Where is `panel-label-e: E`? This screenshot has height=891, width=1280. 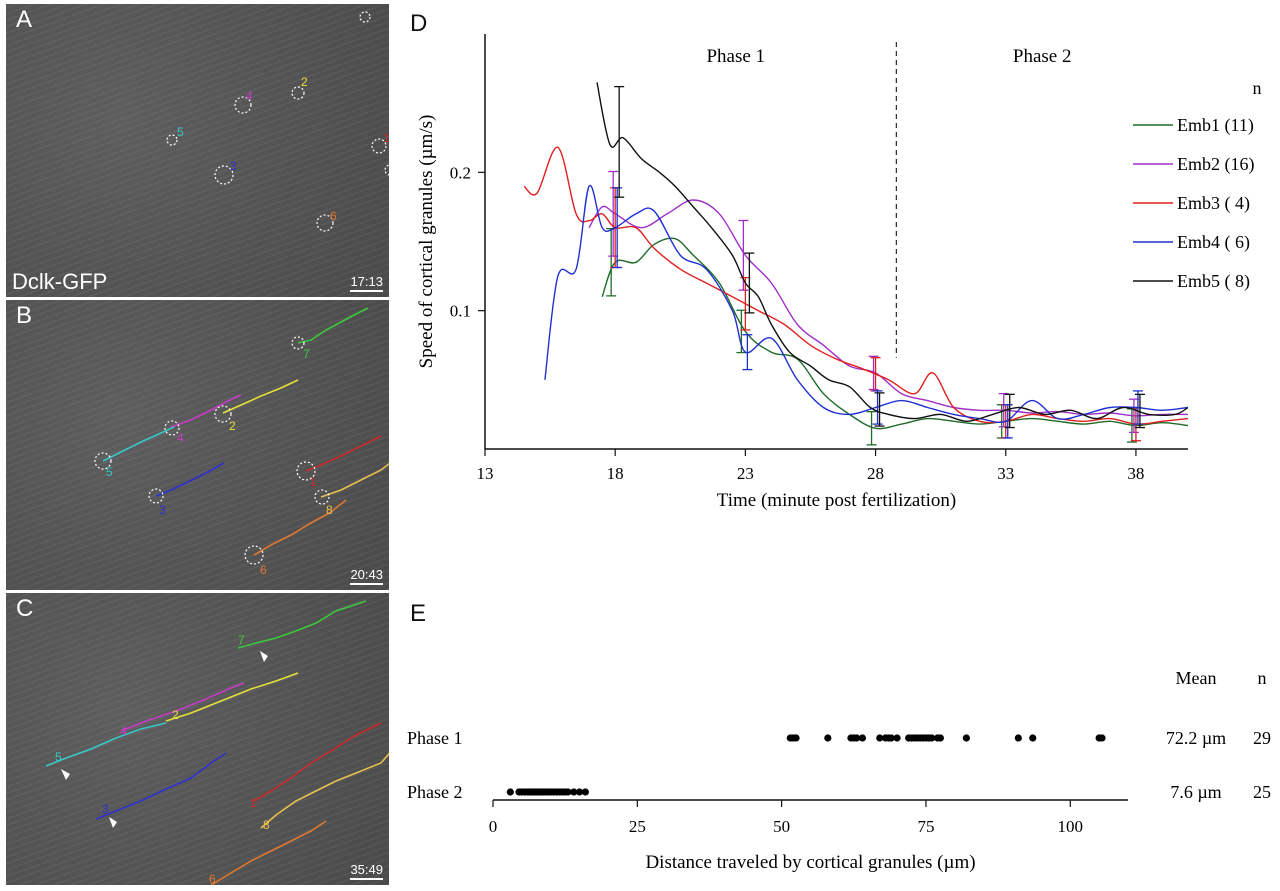 panel-label-e: E is located at coordinates (418, 613).